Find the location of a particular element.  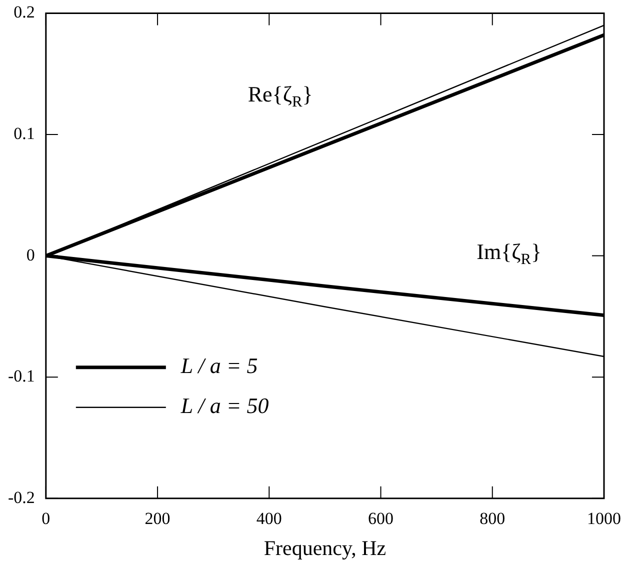

y-tick-label: 0 is located at coordinates (30, 254).